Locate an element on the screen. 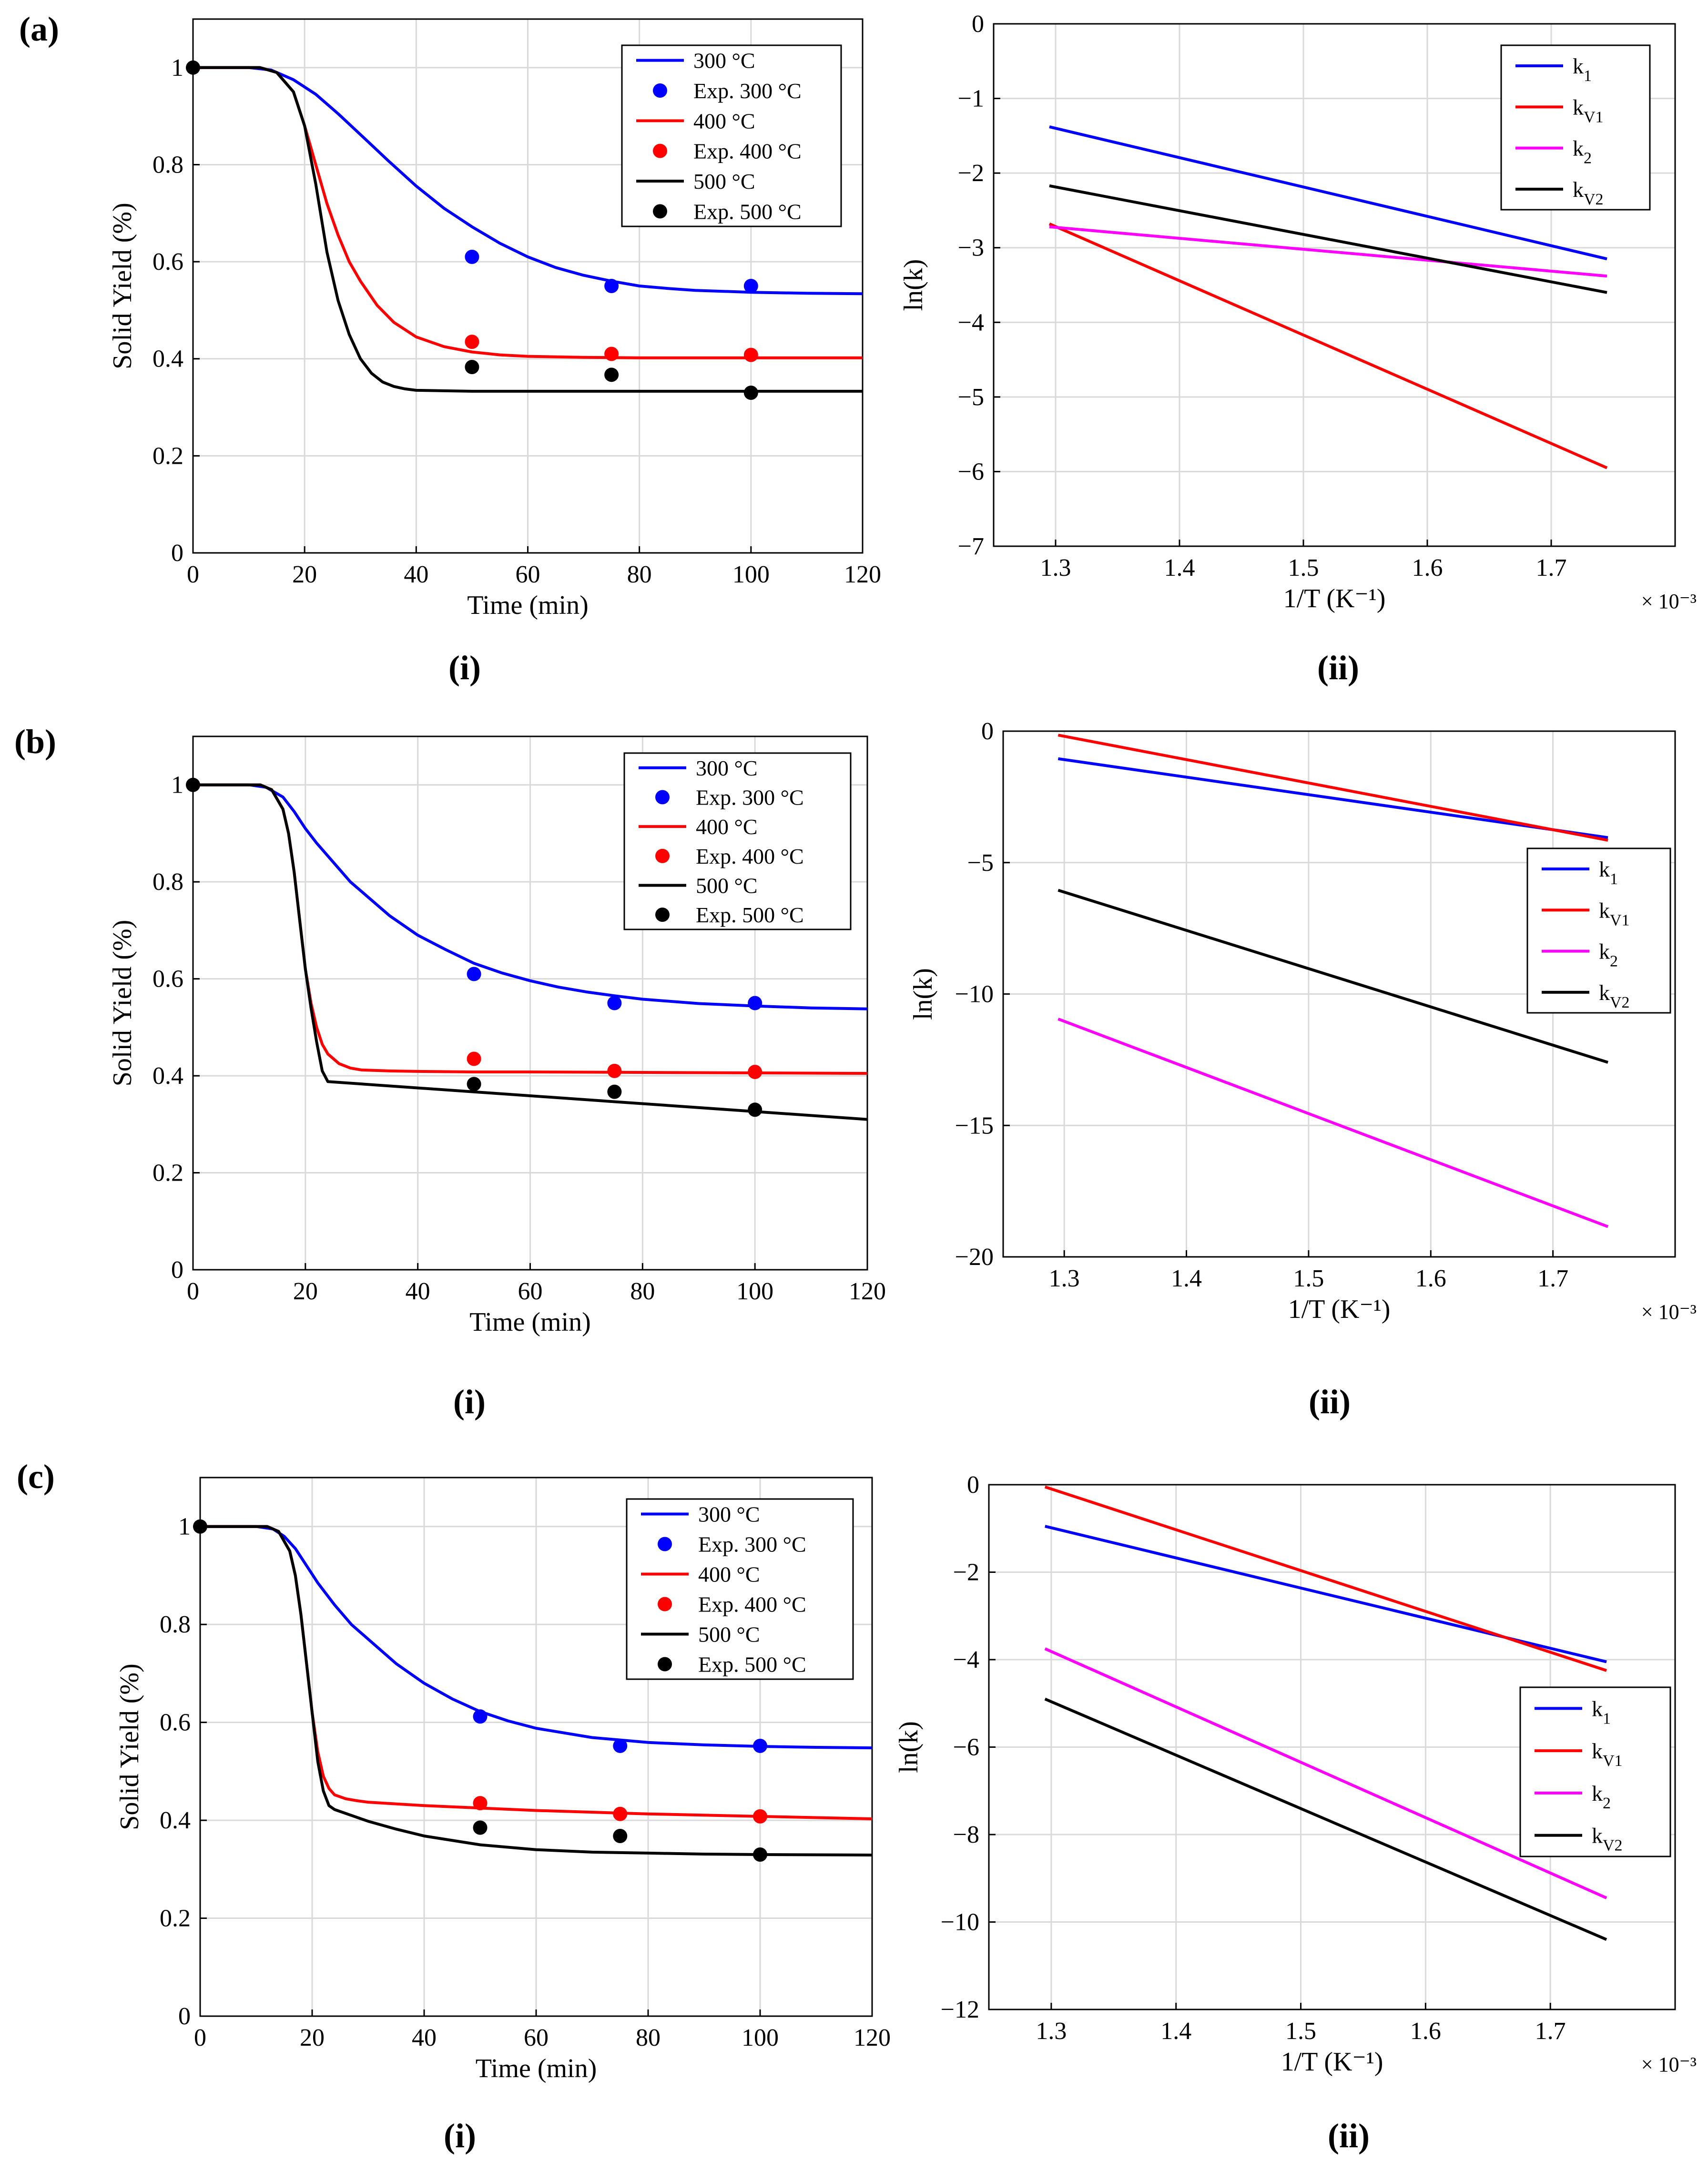 The height and width of the screenshot is (2162, 1708). legend-entry: k1 is located at coordinates (1601, 1712).